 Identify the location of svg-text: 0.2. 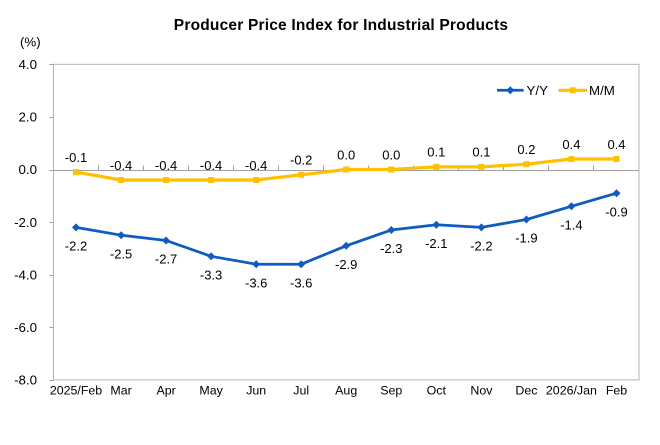
(526, 149).